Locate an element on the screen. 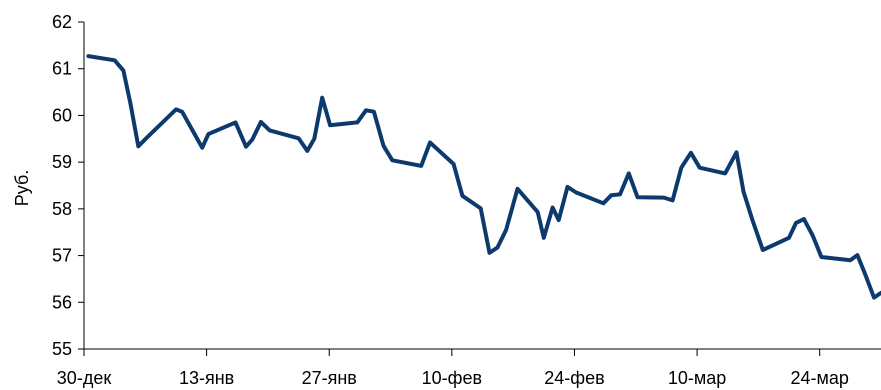 This screenshot has height=390, width=881. y-tick-label: 61 is located at coordinates (62, 69).